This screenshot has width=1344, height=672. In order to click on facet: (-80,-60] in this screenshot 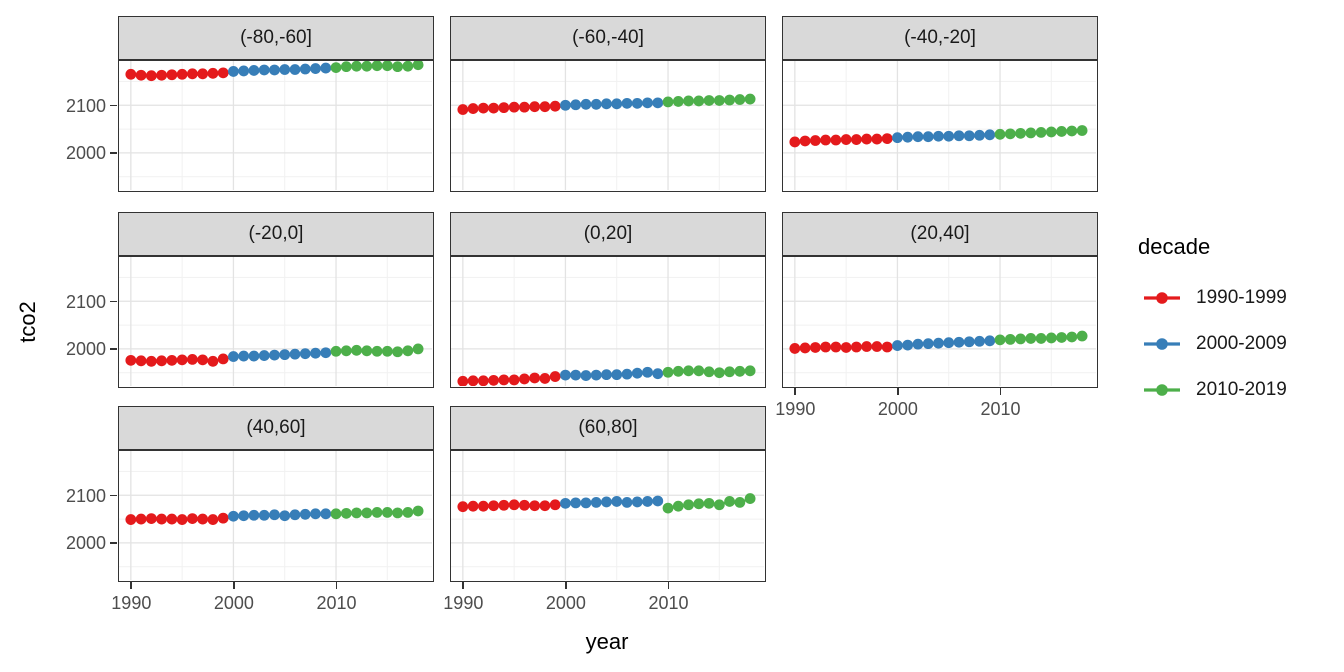, I will do `click(276, 104)`.